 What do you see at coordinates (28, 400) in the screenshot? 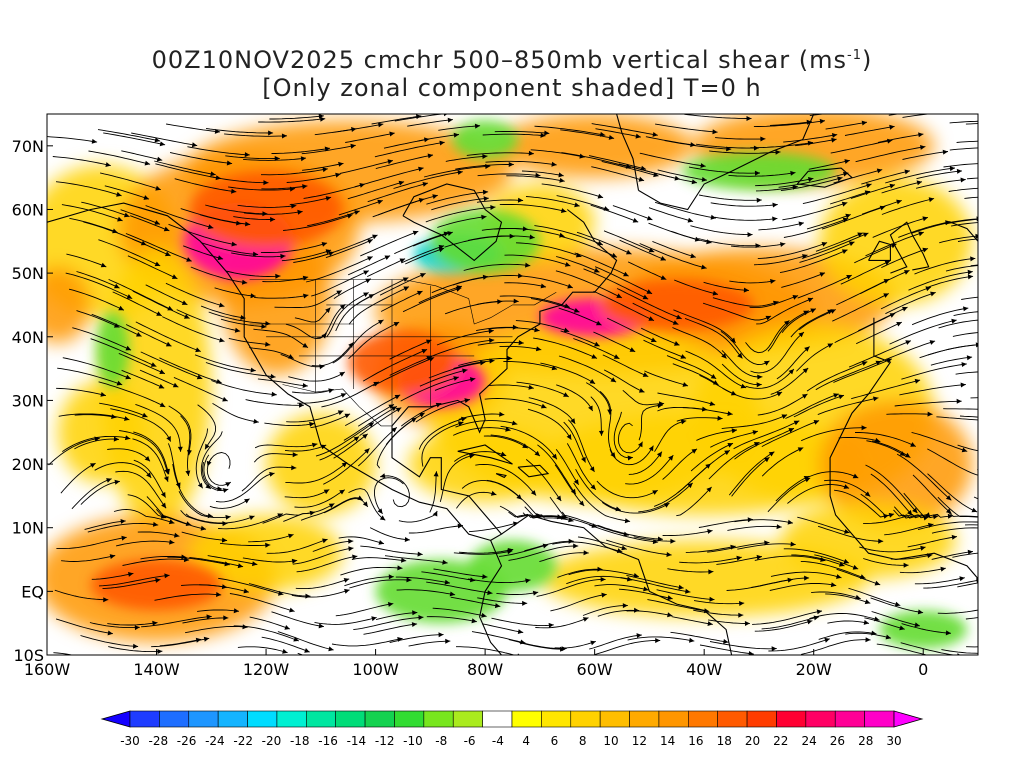
I see `lat-tick-label: 30N` at bounding box center [28, 400].